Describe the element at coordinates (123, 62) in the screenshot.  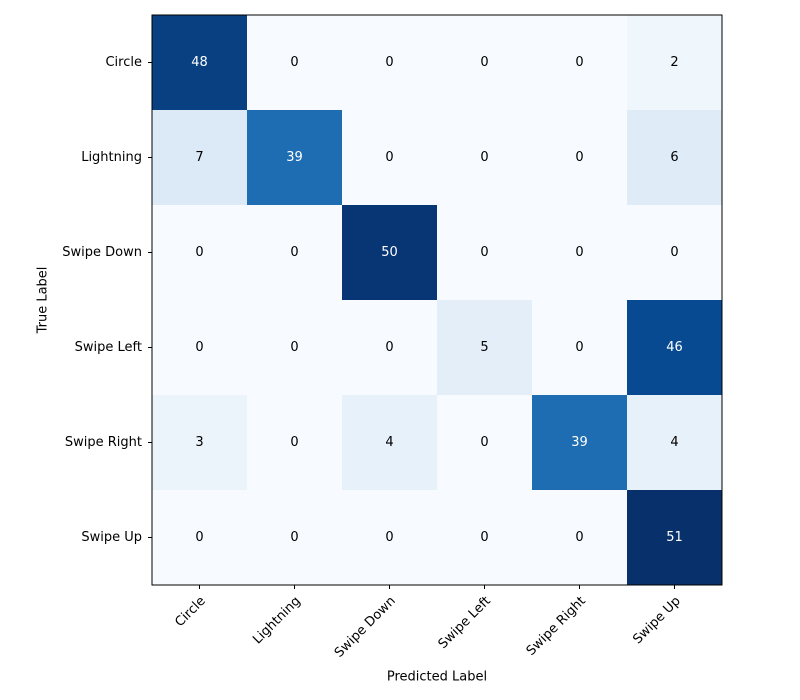
I see `y-tick-label: Circle` at that location.